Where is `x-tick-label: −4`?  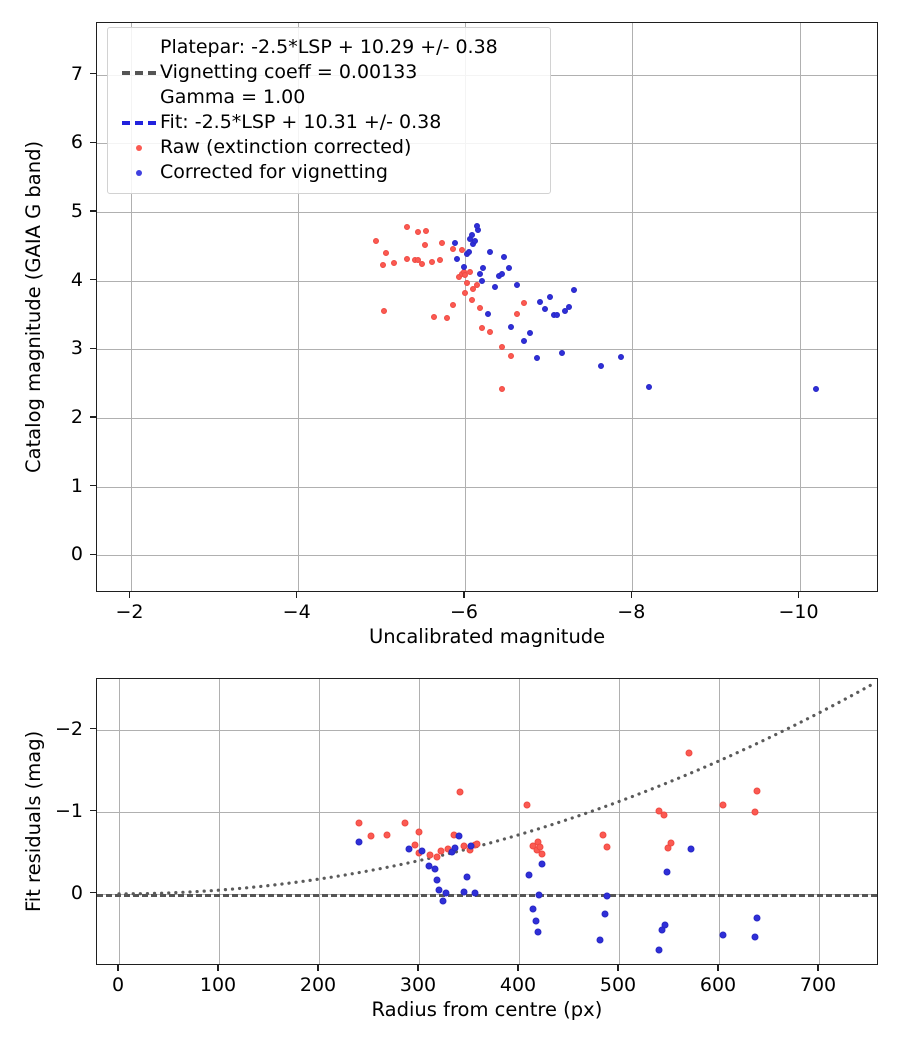
x-tick-label: −4 is located at coordinates (296, 612).